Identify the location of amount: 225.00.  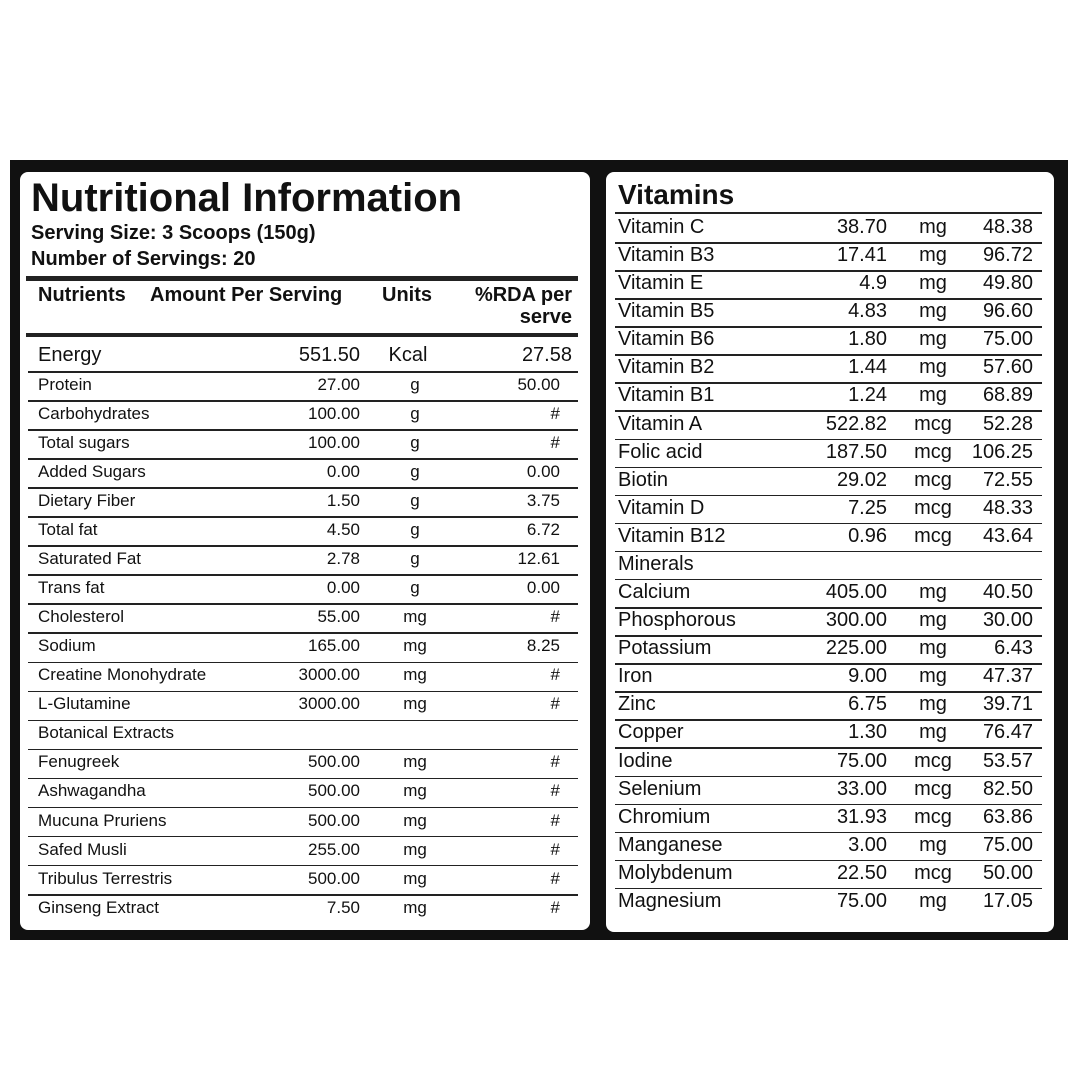
(856, 648).